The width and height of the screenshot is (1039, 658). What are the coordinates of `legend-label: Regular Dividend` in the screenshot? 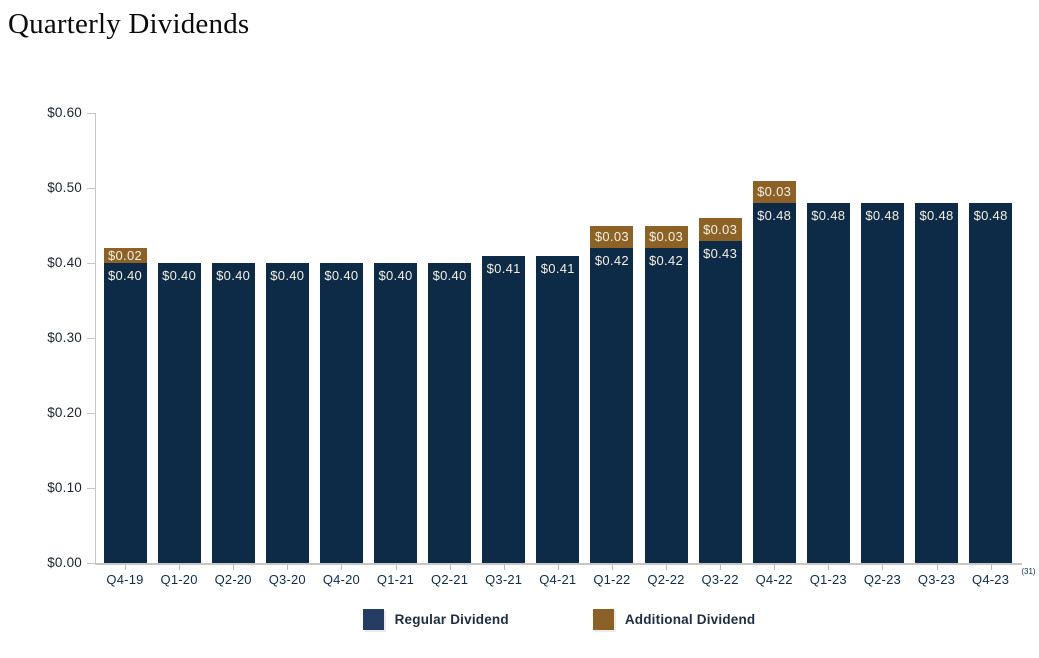 It's located at (451, 619).